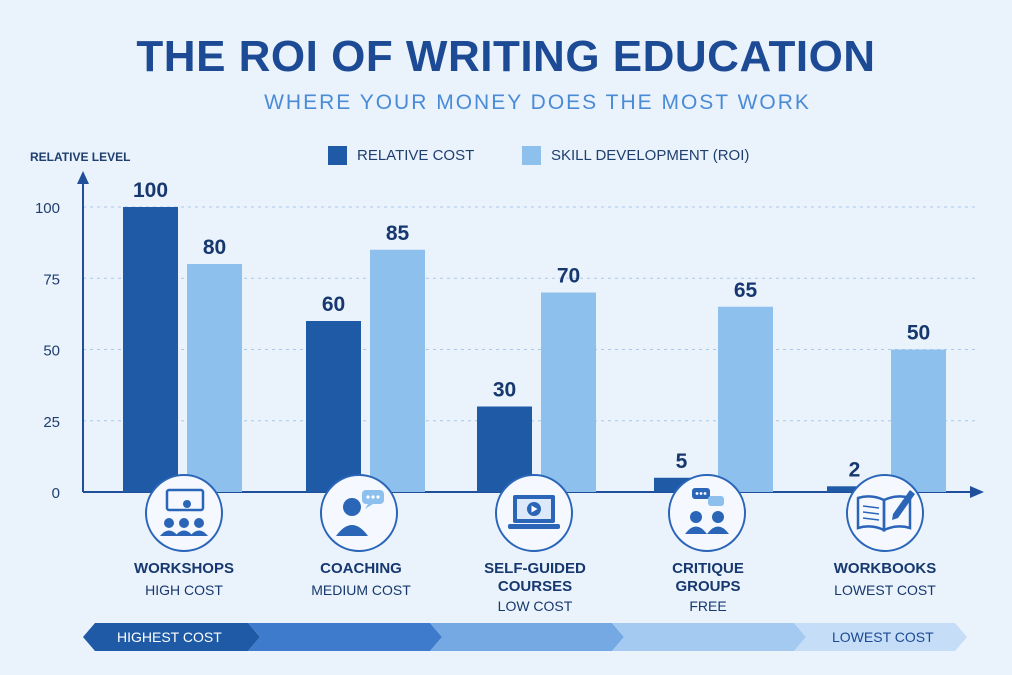 The image size is (1012, 675). What do you see at coordinates (361, 568) in the screenshot?
I see `category-name: COACHING` at bounding box center [361, 568].